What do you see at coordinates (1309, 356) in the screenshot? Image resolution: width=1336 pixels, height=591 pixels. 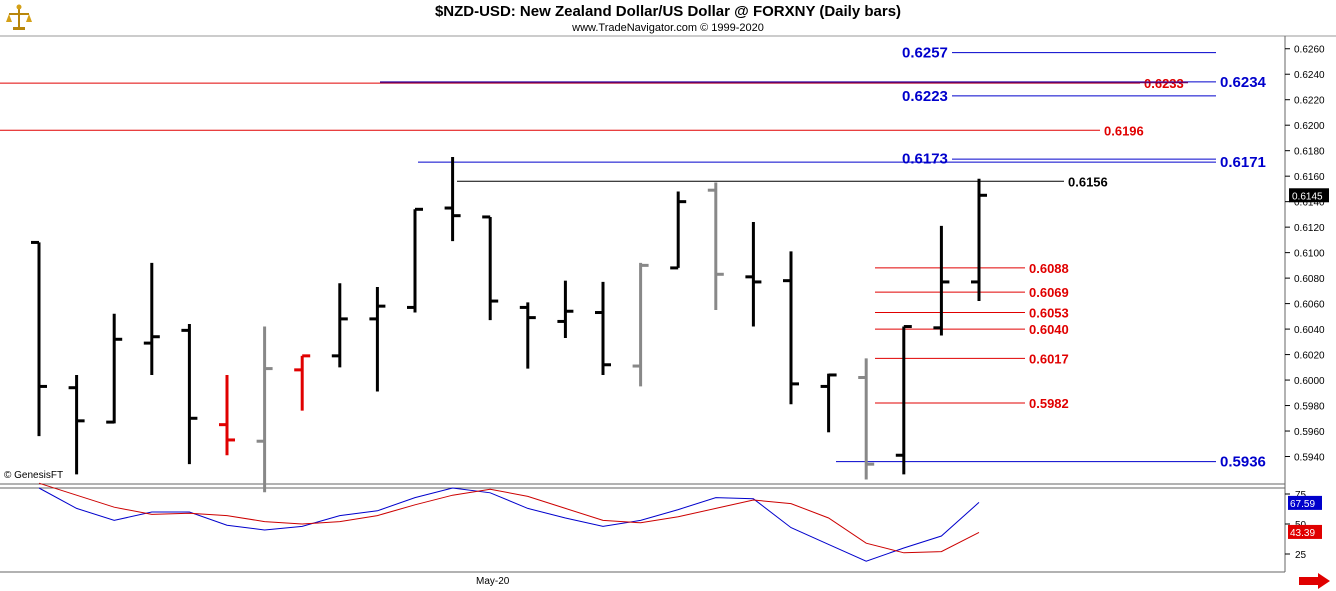 I see `price-axis-label: 0.6020` at bounding box center [1309, 356].